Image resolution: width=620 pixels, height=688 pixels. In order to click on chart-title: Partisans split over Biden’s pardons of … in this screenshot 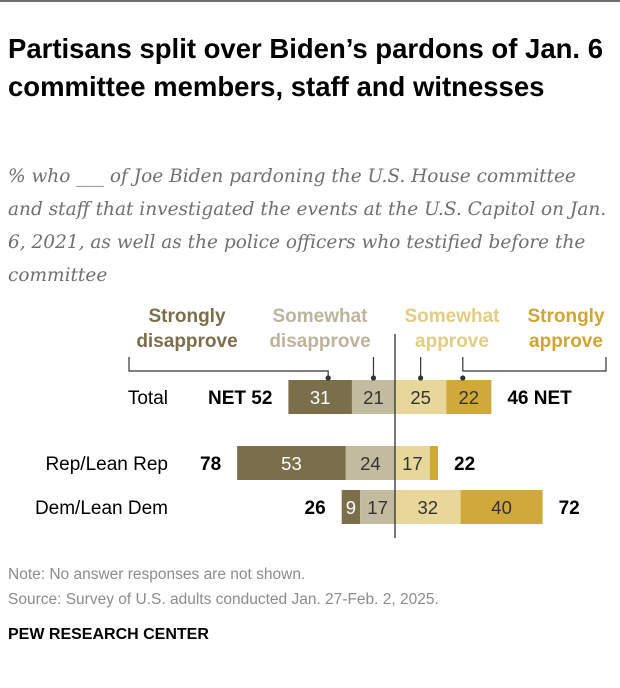, I will do `click(305, 67)`.